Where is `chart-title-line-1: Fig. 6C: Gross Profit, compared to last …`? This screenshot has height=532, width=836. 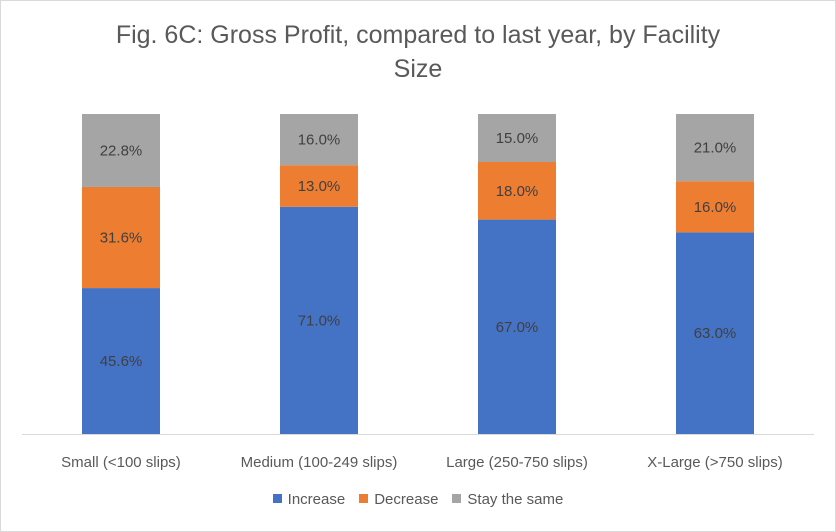
chart-title-line-1: Fig. 6C: Gross Profit, compared to last … is located at coordinates (418, 35).